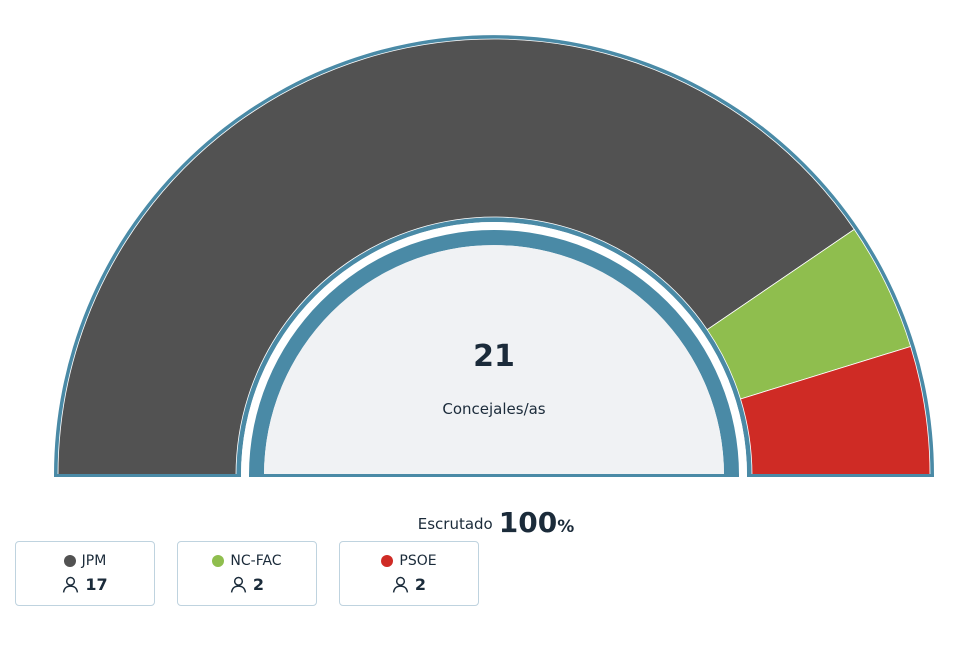  Describe the element at coordinates (256, 561) in the screenshot. I see `party-name: NC-FAC` at that location.